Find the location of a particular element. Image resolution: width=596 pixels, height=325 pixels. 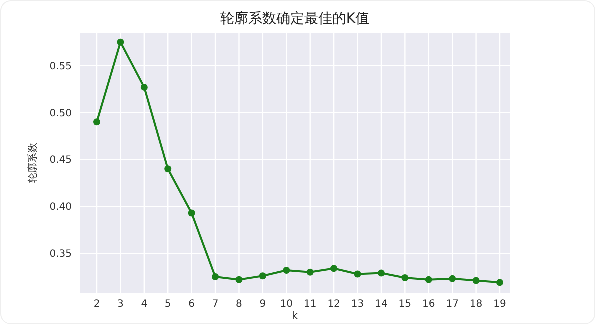

y-tick-label: 0.50 is located at coordinates (61, 114).